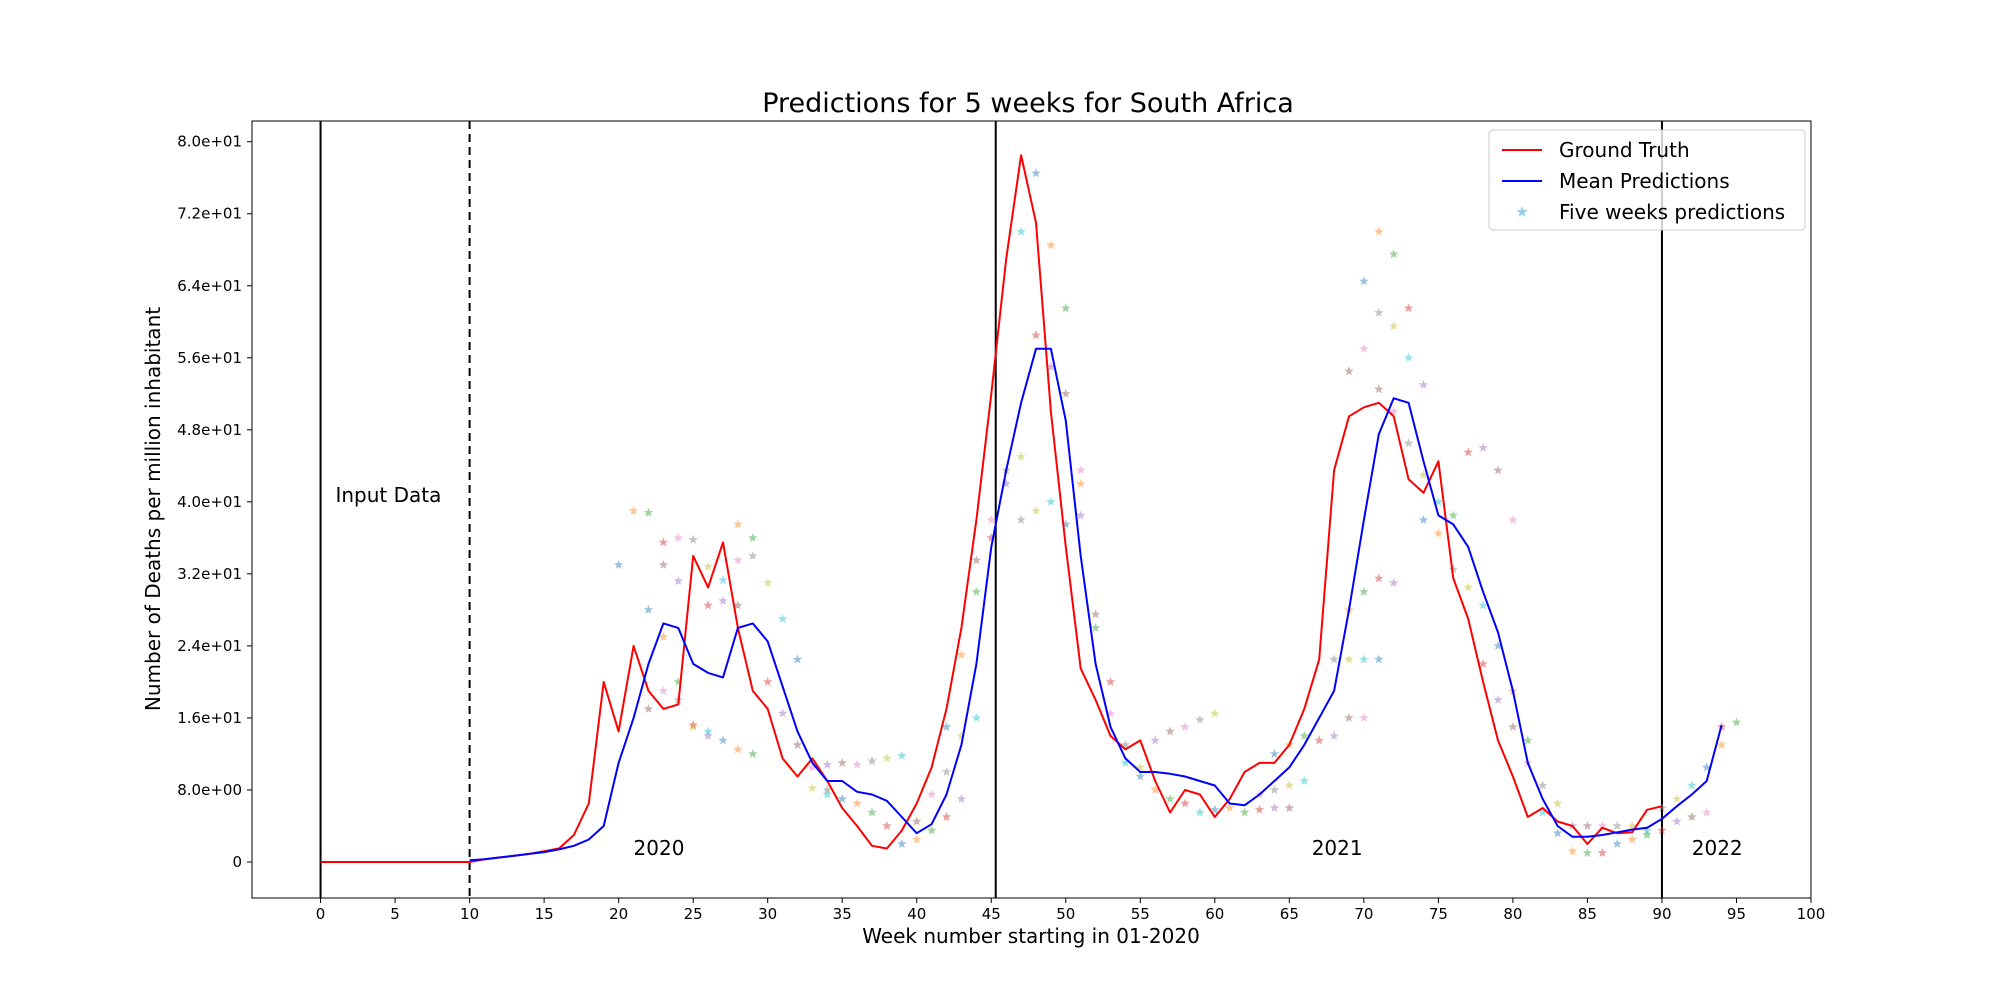 The image size is (2000, 1000). Describe the element at coordinates (1140, 914) in the screenshot. I see `x-tick-label: 55` at that location.